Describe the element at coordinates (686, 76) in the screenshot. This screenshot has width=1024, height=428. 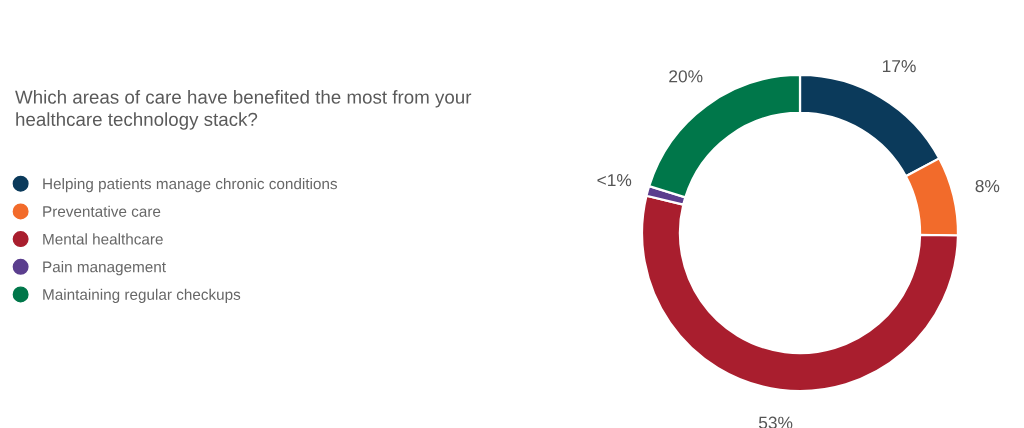
I see `data-label: 20%` at that location.